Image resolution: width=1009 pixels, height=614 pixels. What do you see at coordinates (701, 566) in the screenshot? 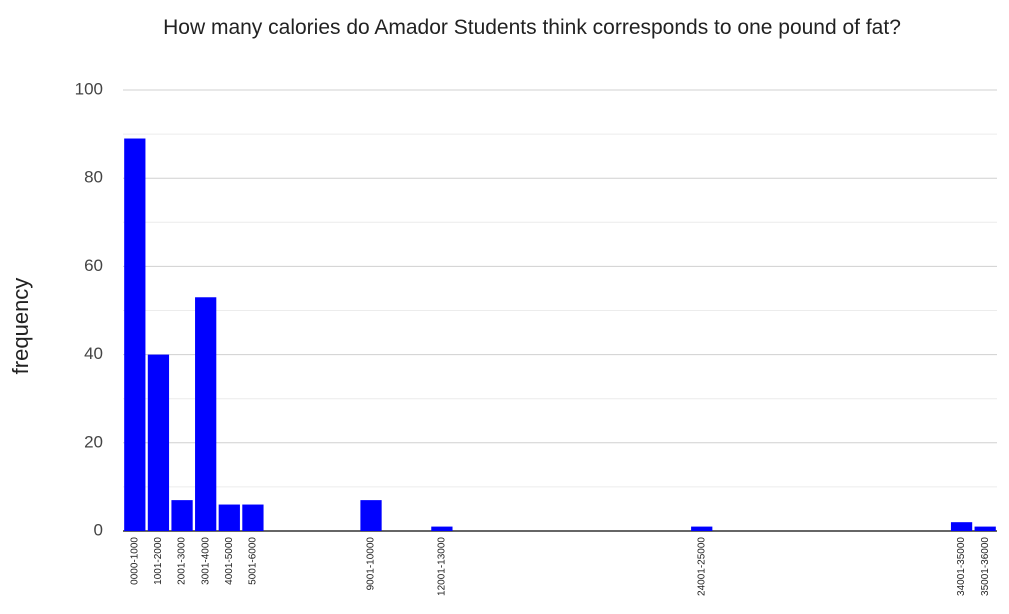
I see `x-tick-label: 24001-25000` at bounding box center [701, 566].